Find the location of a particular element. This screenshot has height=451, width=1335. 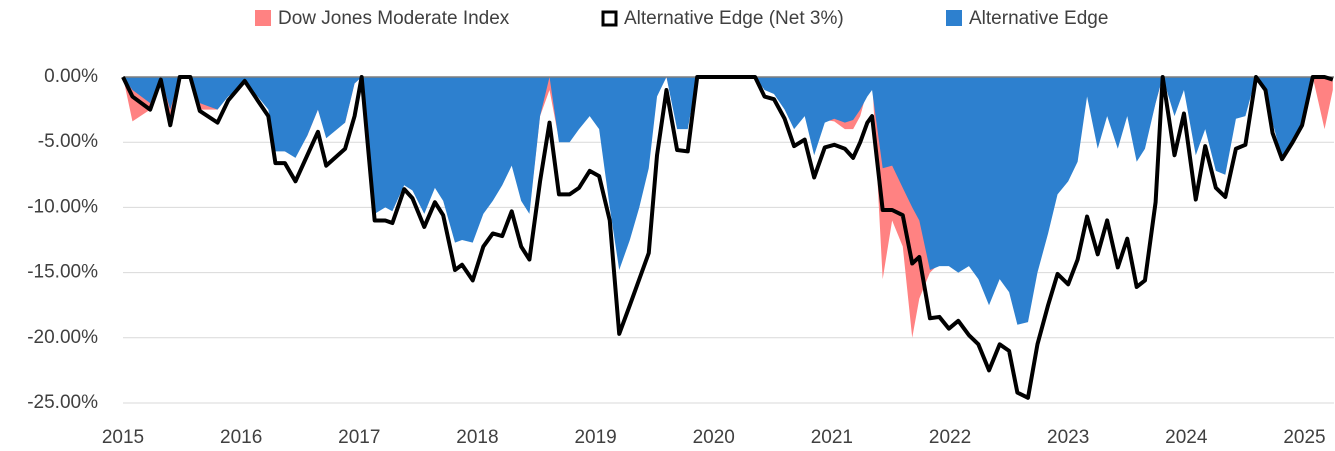

x-tick-label: 2024 is located at coordinates (1186, 437).